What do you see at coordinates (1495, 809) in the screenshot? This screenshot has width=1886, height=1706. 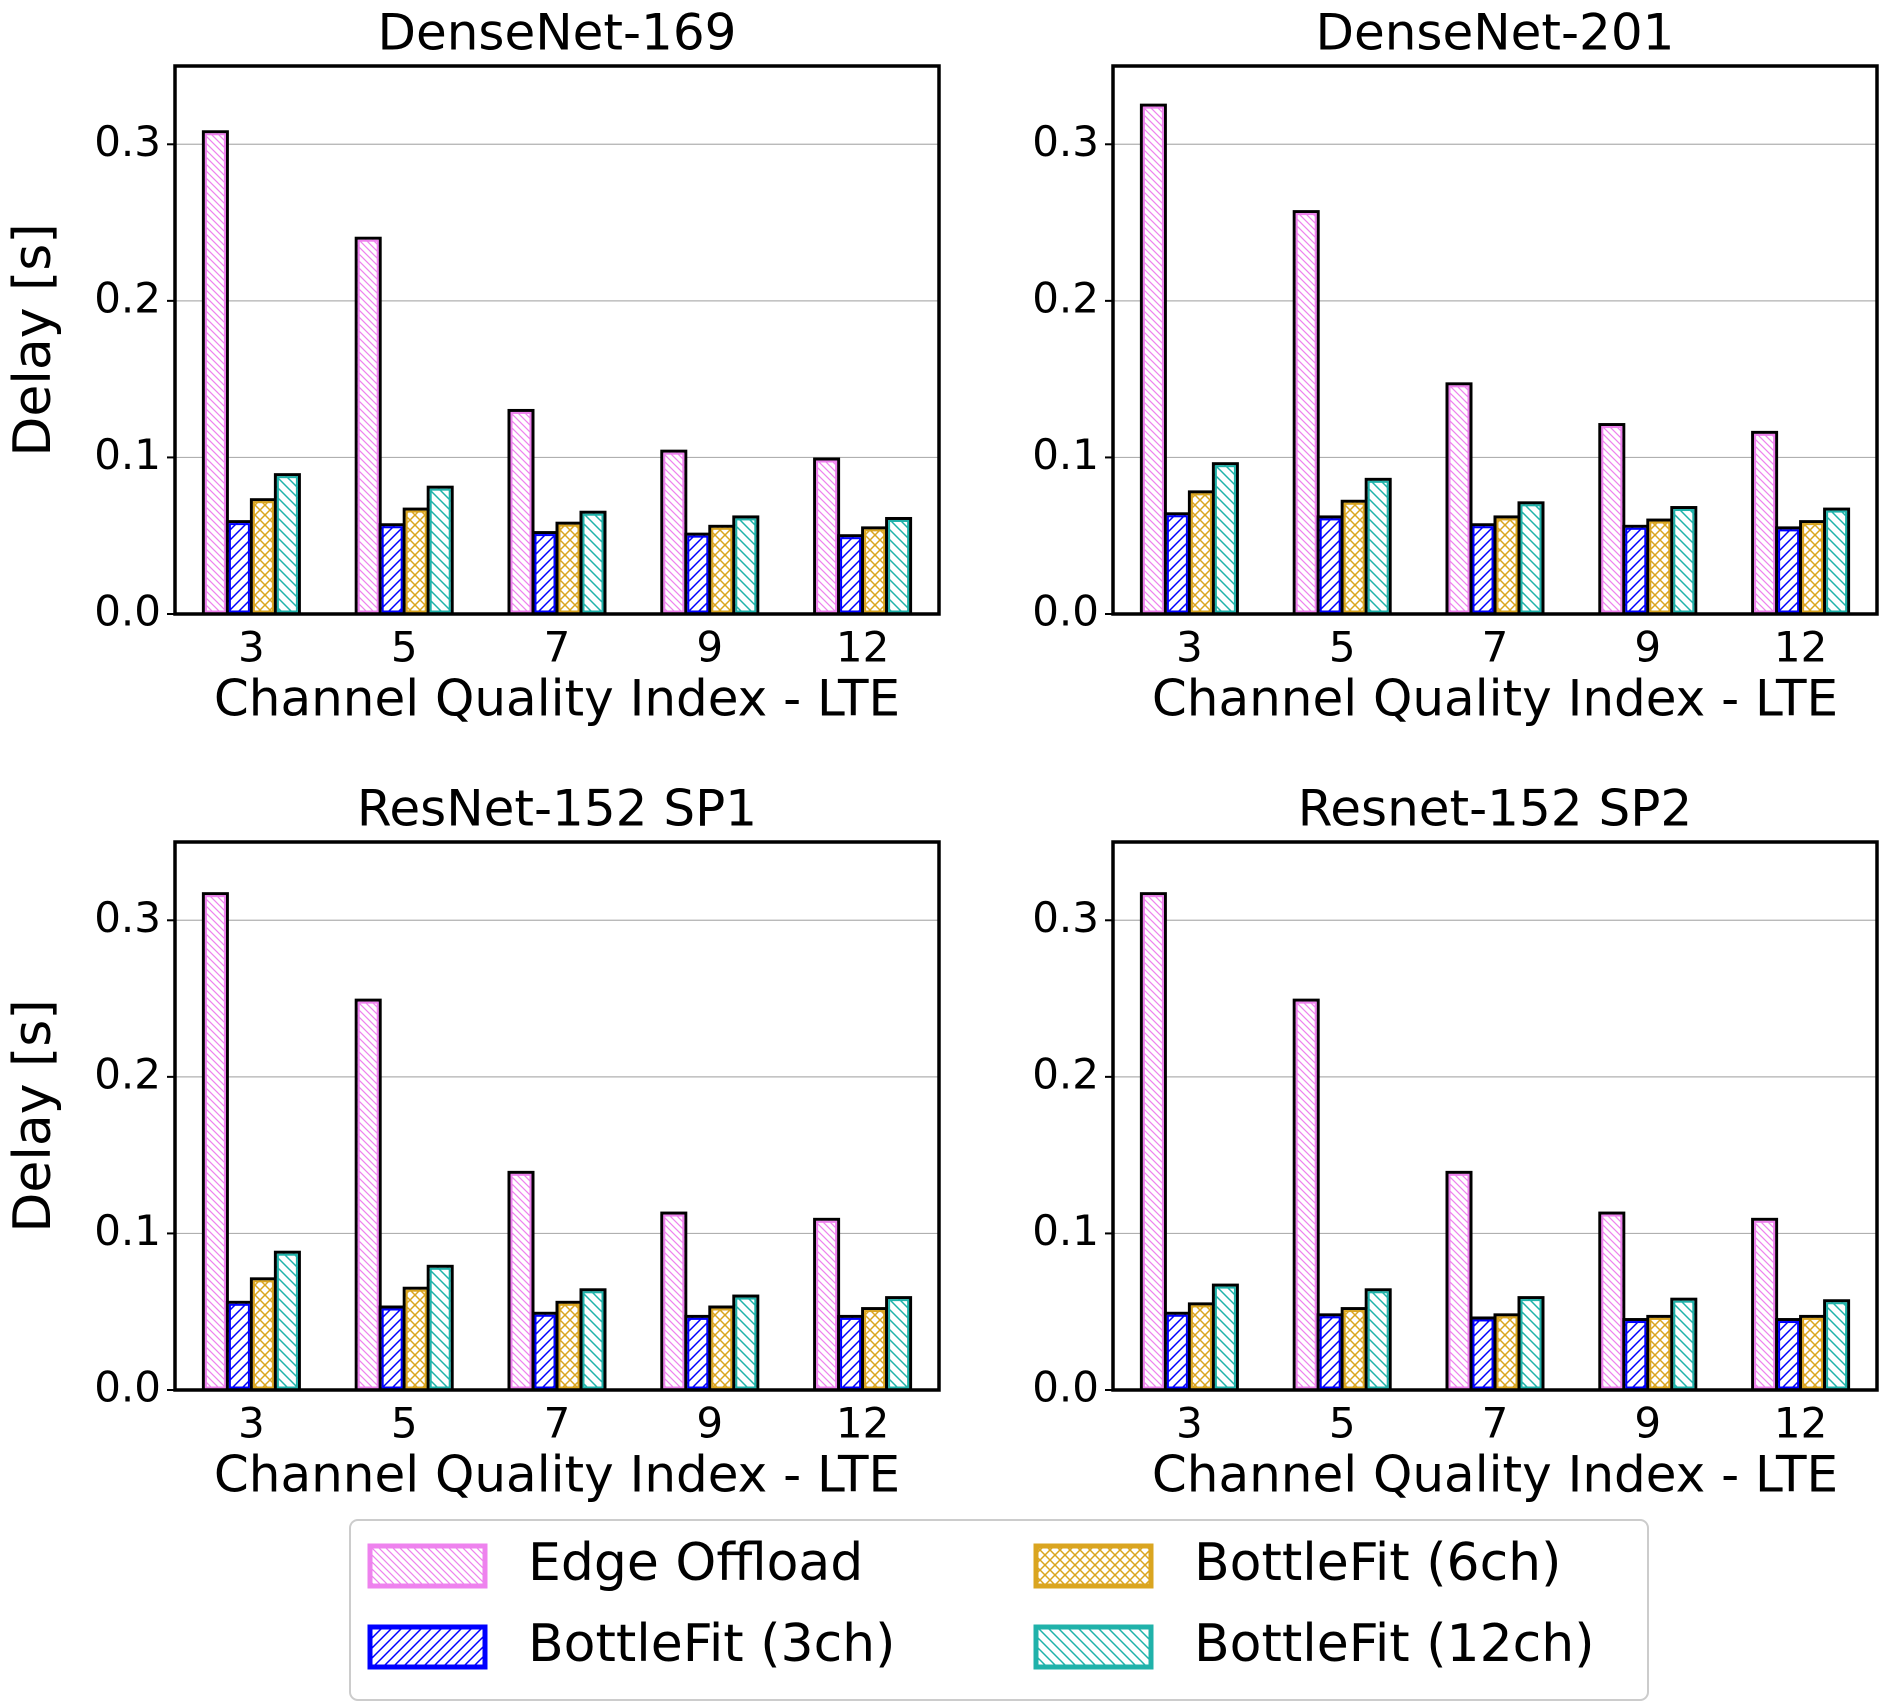 I see `chart-title: Resnet-152 SP2` at bounding box center [1495, 809].